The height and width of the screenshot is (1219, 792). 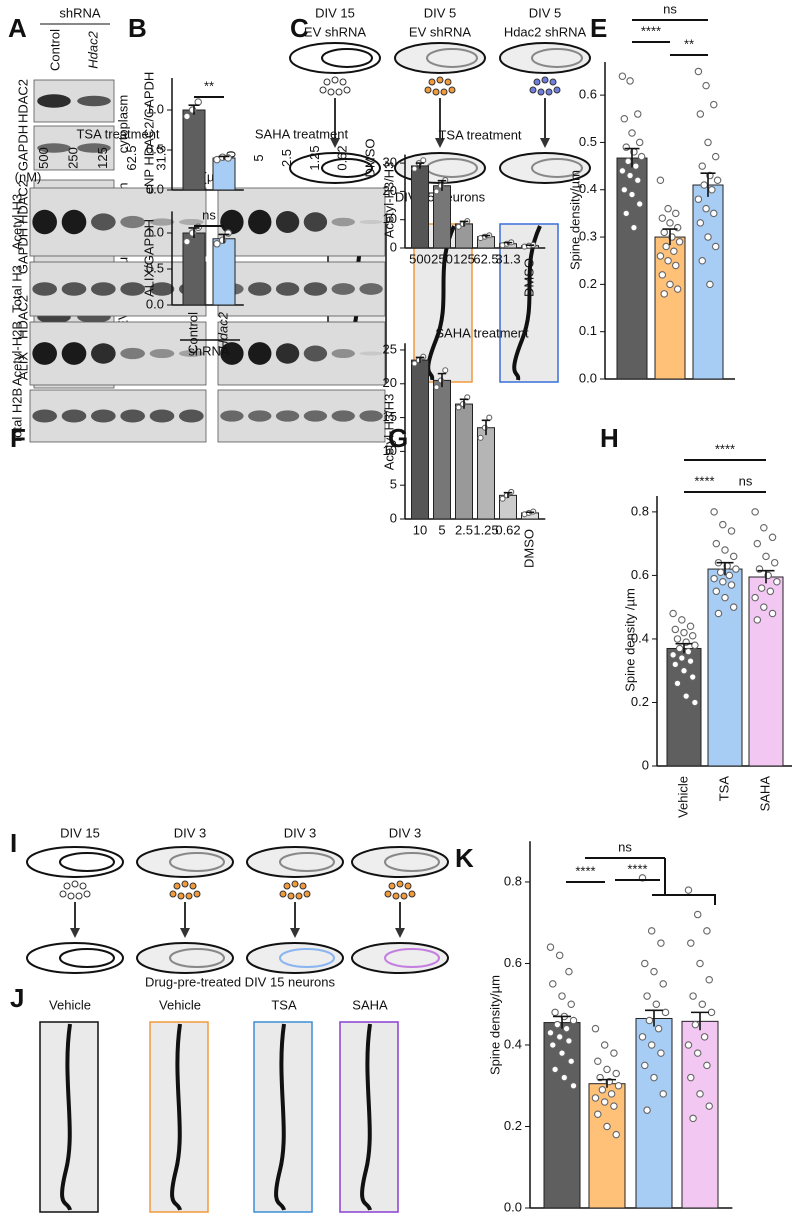 What do you see at coordinates (342, 157) in the screenshot?
I see `lane-label: 0.62` at bounding box center [342, 157].